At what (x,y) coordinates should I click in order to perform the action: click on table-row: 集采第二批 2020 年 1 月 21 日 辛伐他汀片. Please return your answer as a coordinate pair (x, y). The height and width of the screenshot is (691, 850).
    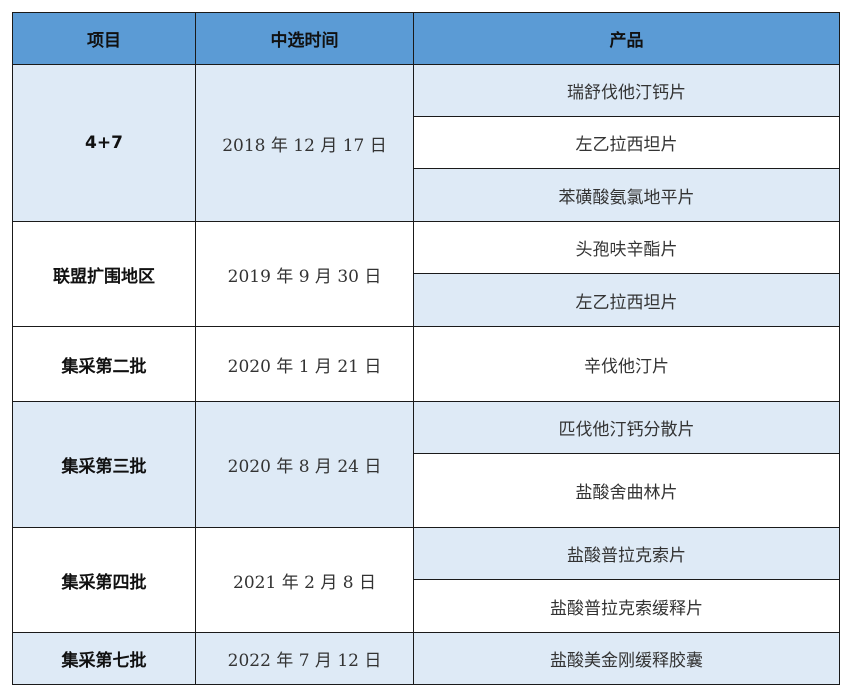
    Looking at the image, I should click on (426, 364).